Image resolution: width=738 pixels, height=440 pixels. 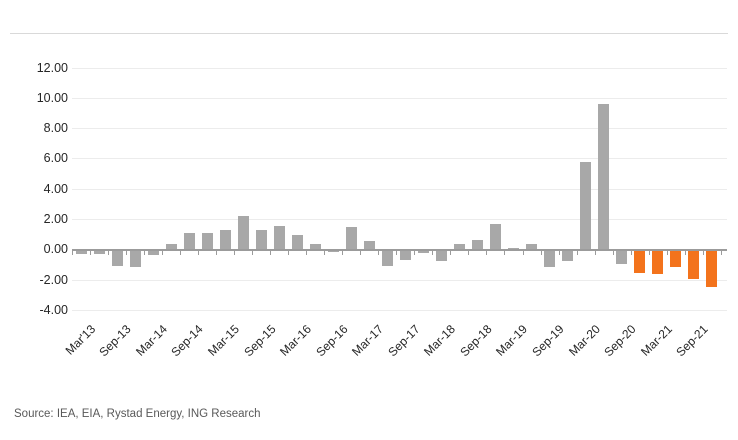 I want to click on y-axis-tick-label: 4.00, so click(x=55, y=188).